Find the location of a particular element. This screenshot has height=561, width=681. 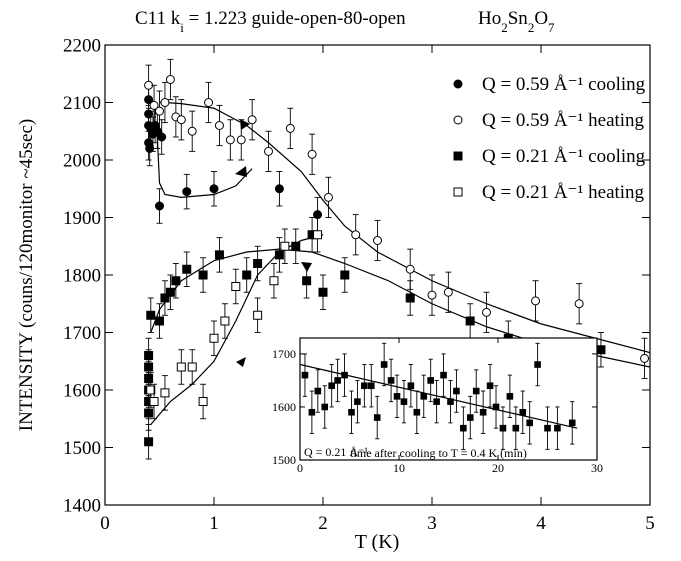

legend-label: Q = 0.59 Å⁻¹ heating is located at coordinates (563, 120).